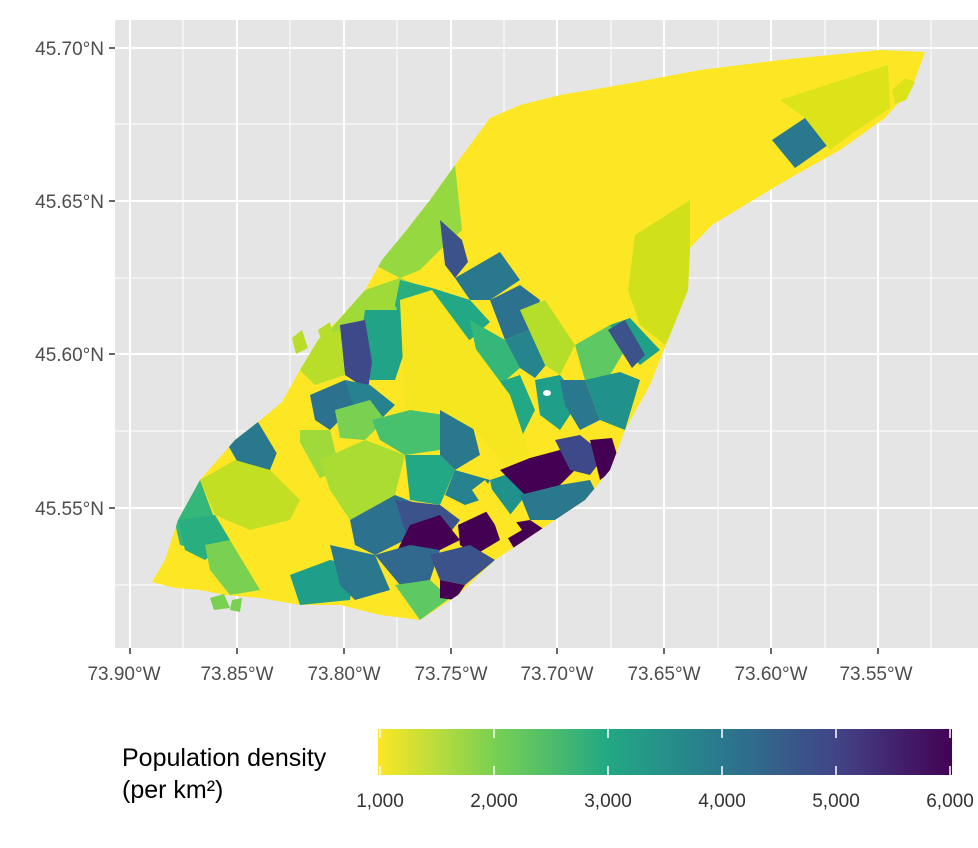 The width and height of the screenshot is (978, 848). What do you see at coordinates (69, 355) in the screenshot?
I see `y-tick-label: 45.60°N` at bounding box center [69, 355].